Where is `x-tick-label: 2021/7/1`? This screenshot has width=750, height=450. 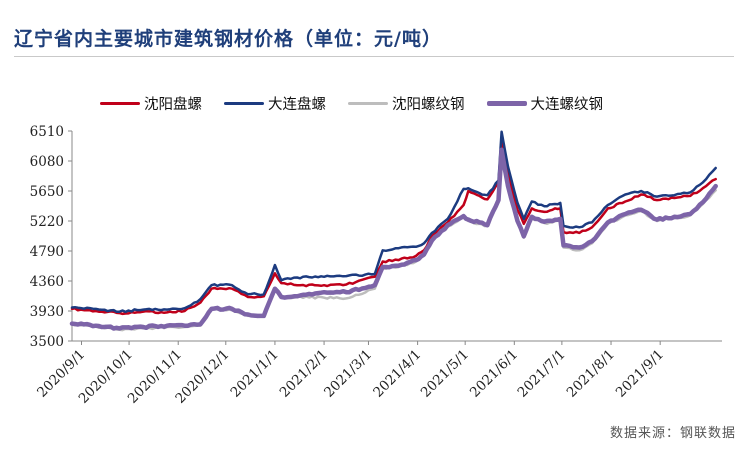 x-tick-label: 2021/7/1 is located at coordinates (542, 374).